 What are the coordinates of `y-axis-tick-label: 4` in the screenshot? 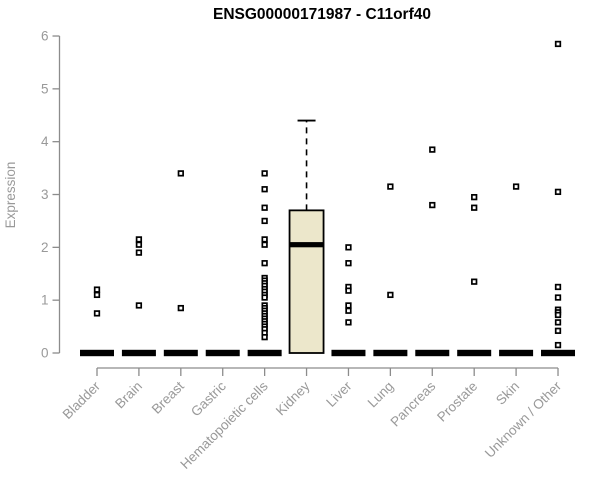 It's located at (45, 141).